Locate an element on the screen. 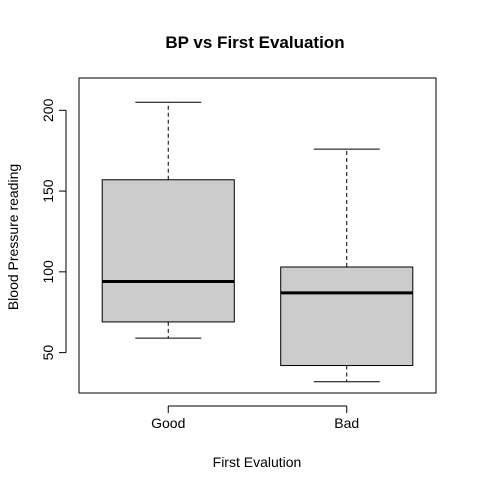  chart-title: BP vs First Evaluation is located at coordinates (254, 42).